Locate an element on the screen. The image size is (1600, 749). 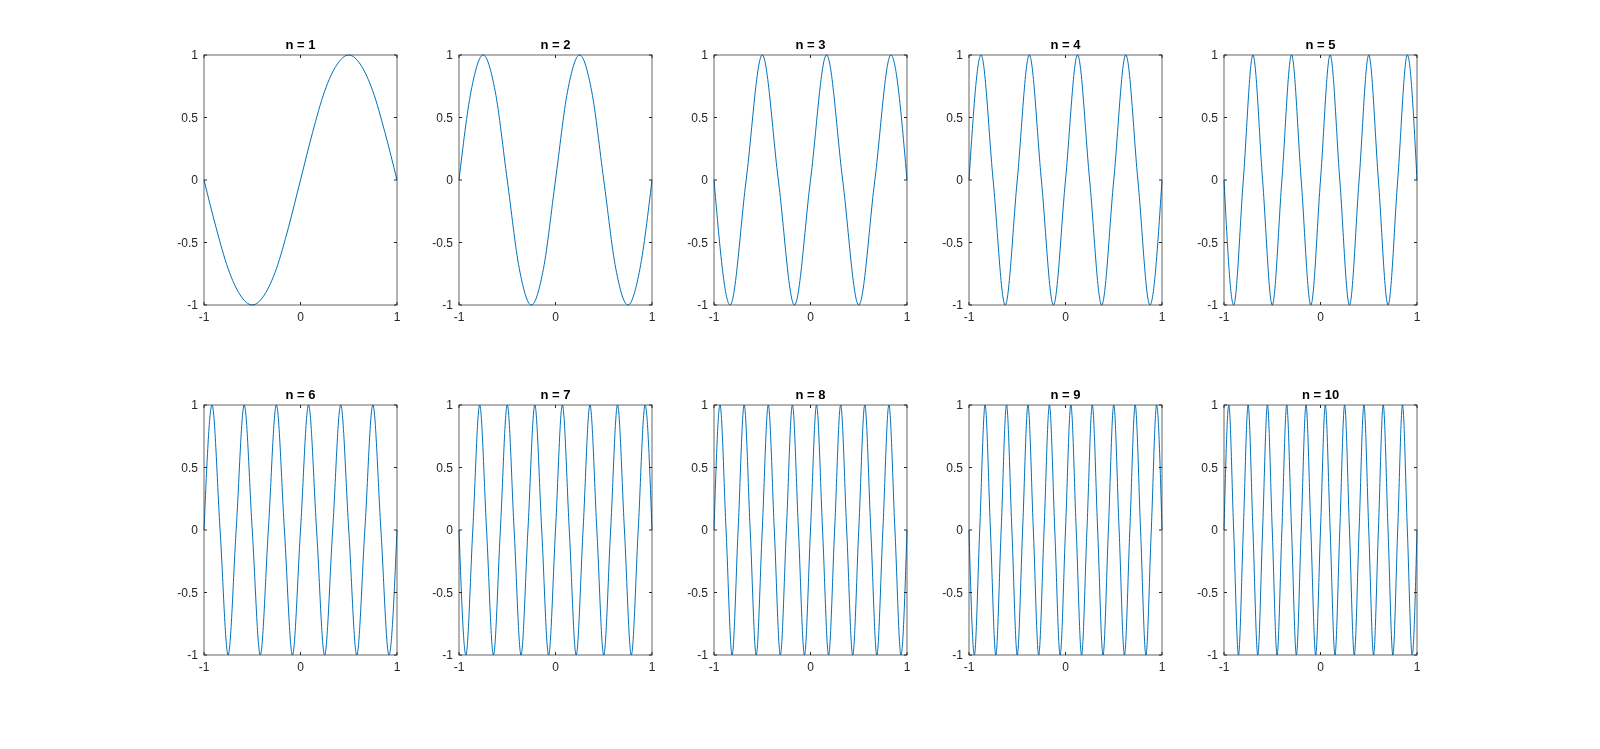
chart-title: n = 5 is located at coordinates (1320, 44).